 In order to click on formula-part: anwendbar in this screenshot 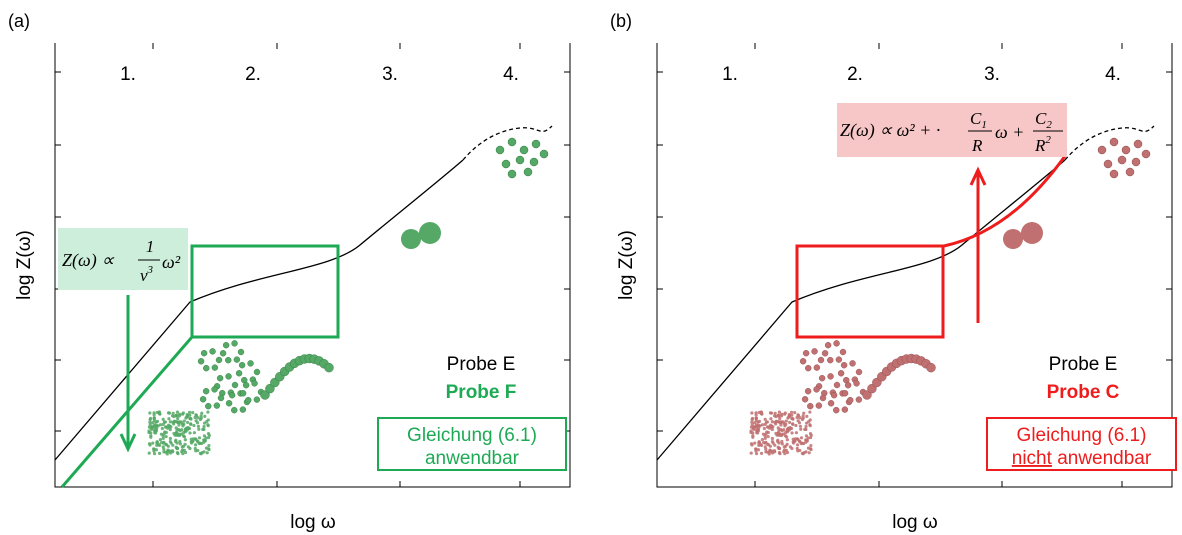, I will do `click(472, 458)`.